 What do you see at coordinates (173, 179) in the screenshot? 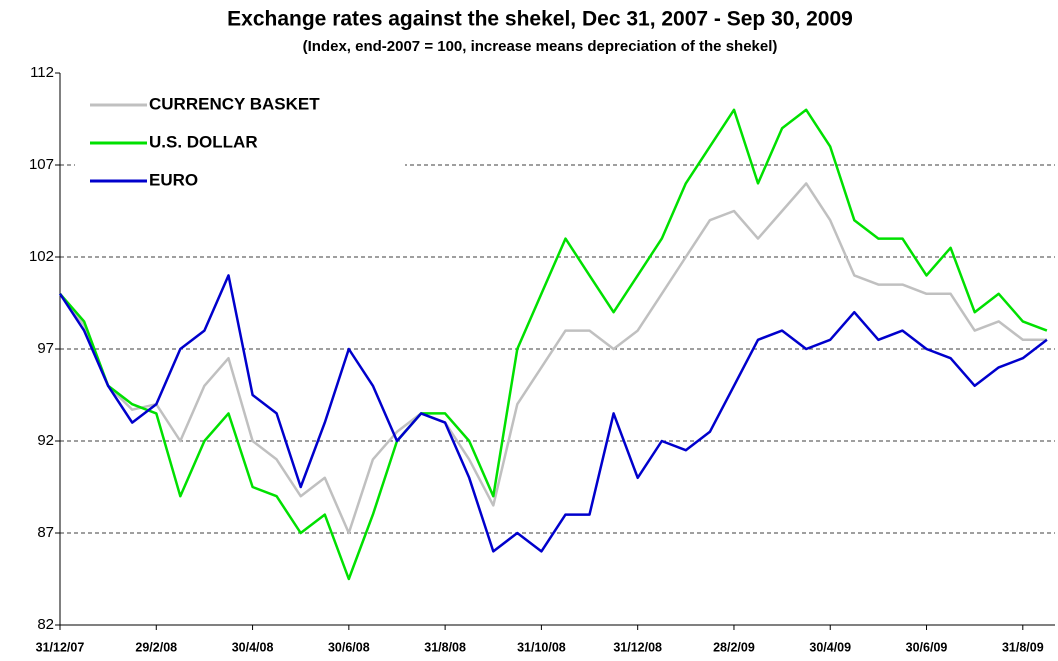
I see `legend-label: EURO` at bounding box center [173, 179].